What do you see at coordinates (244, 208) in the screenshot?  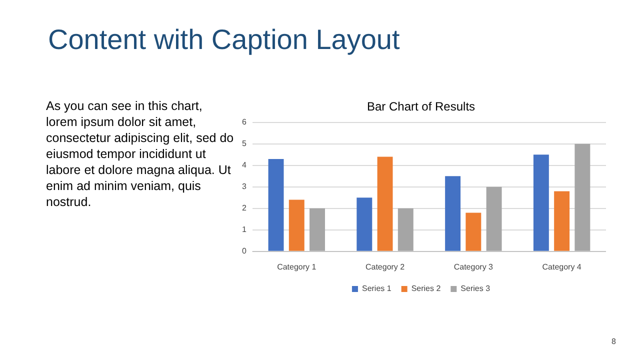 I see `y-tick-label: 2` at bounding box center [244, 208].